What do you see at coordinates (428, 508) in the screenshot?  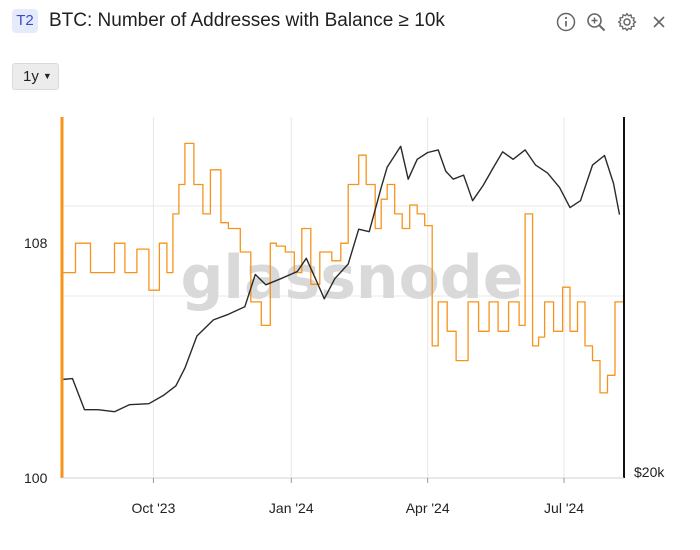 I see `x-tick-label: Apr '24` at bounding box center [428, 508].